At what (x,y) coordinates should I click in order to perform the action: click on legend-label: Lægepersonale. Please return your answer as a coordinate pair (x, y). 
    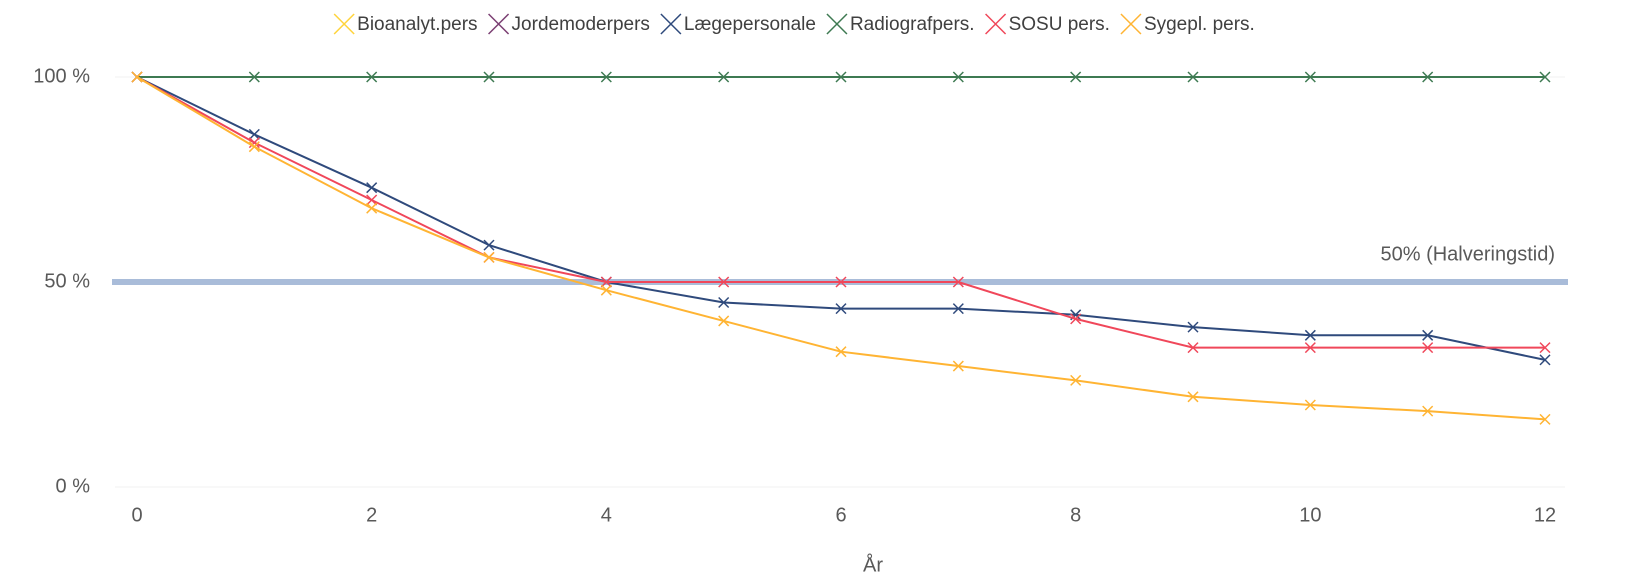
    Looking at the image, I should click on (750, 24).